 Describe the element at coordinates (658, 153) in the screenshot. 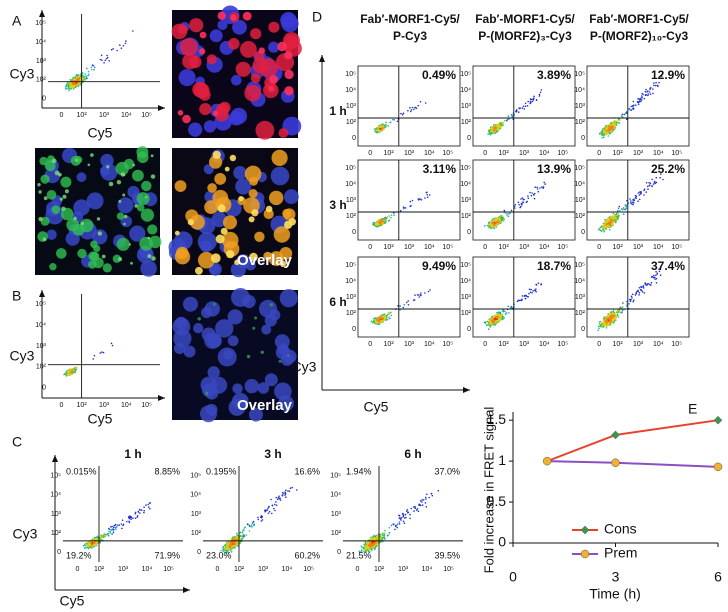

I see `x-tick-label: 10⁴` at that location.